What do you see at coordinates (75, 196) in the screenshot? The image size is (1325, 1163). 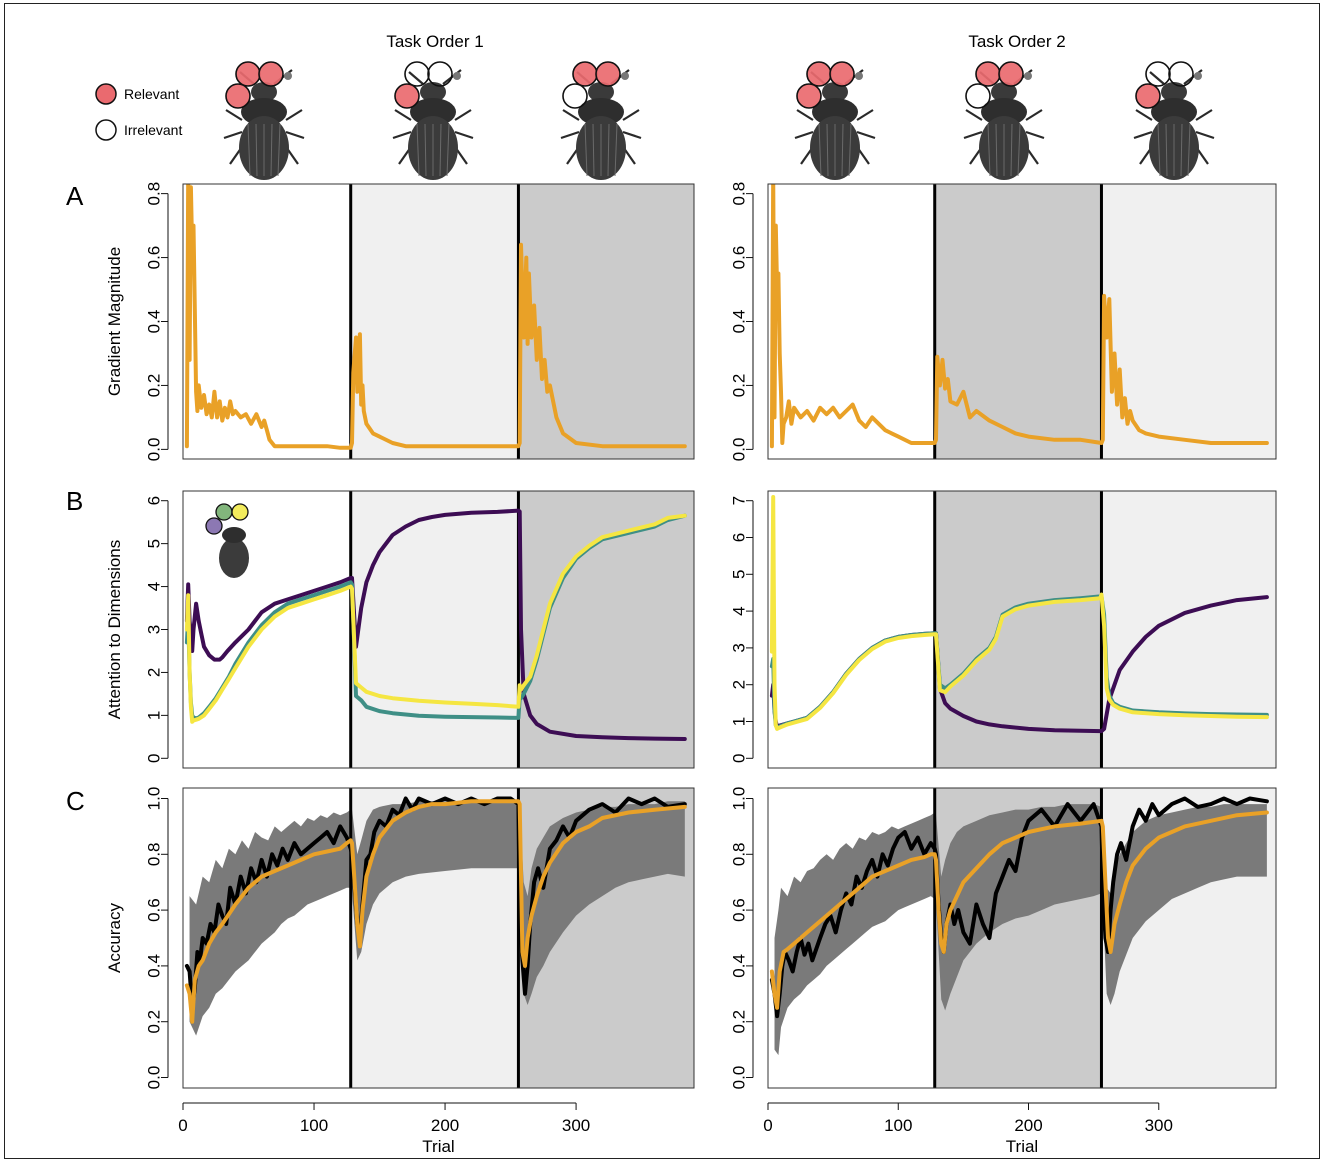 I see `panel-letter-a: A` at bounding box center [75, 196].